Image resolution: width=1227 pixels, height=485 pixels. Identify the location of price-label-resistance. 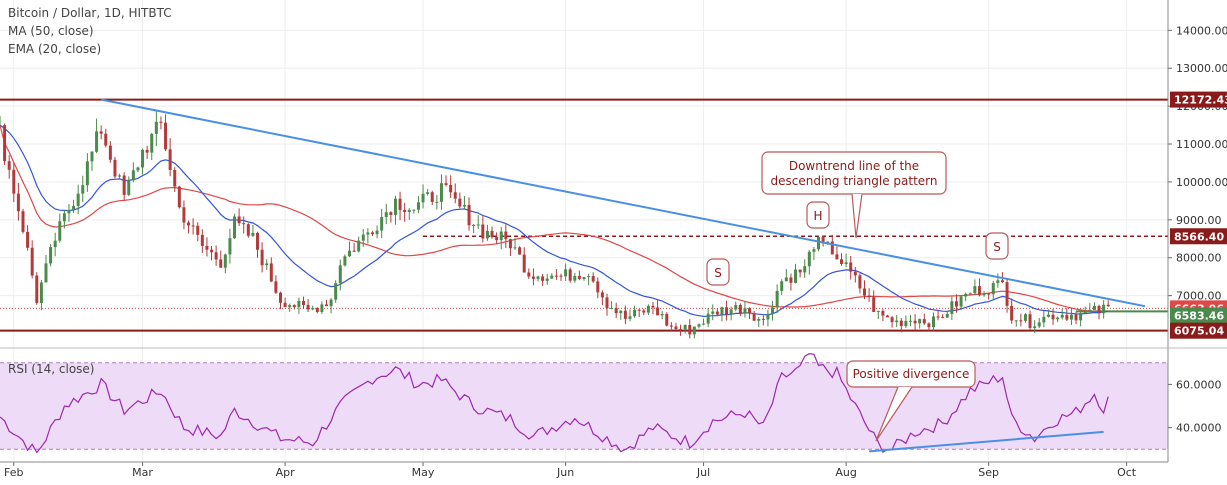
(1198, 99).